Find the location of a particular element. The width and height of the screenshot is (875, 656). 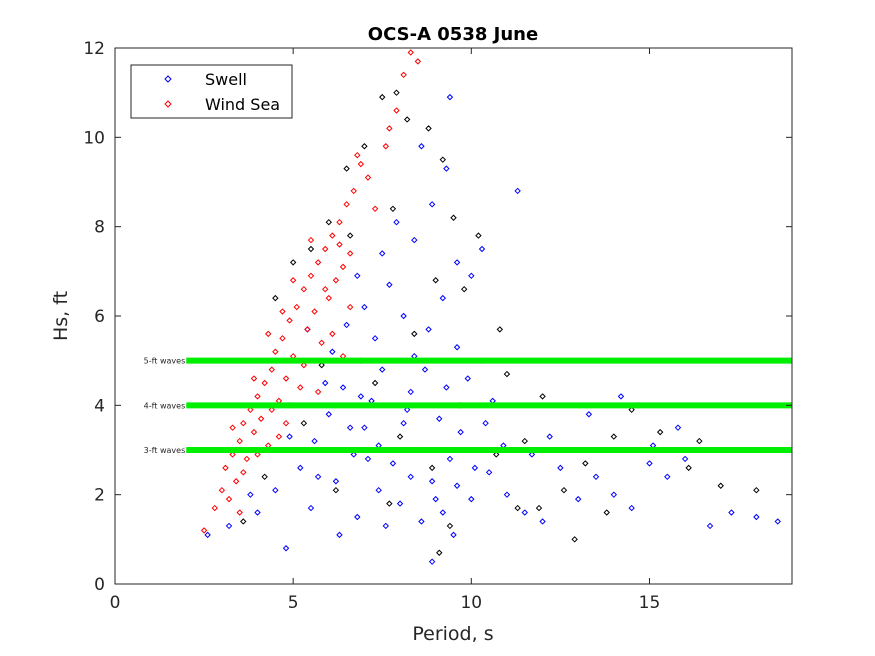

y-tick-label: 12 is located at coordinates (94, 49).